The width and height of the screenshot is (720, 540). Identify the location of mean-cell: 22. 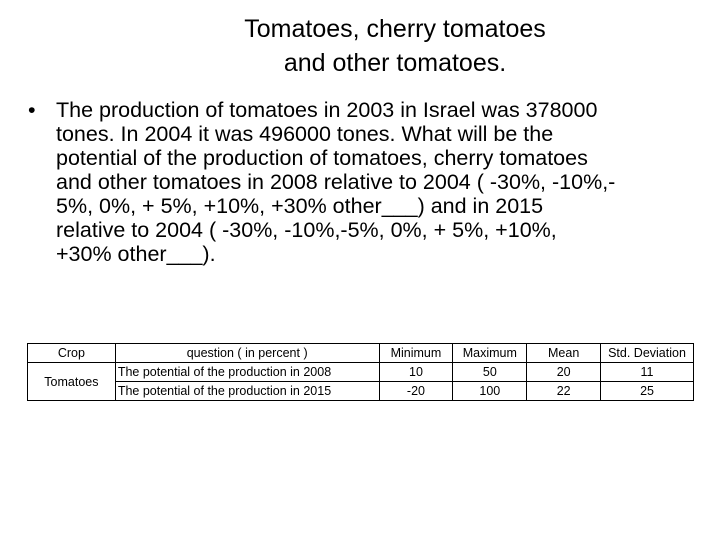
(564, 391).